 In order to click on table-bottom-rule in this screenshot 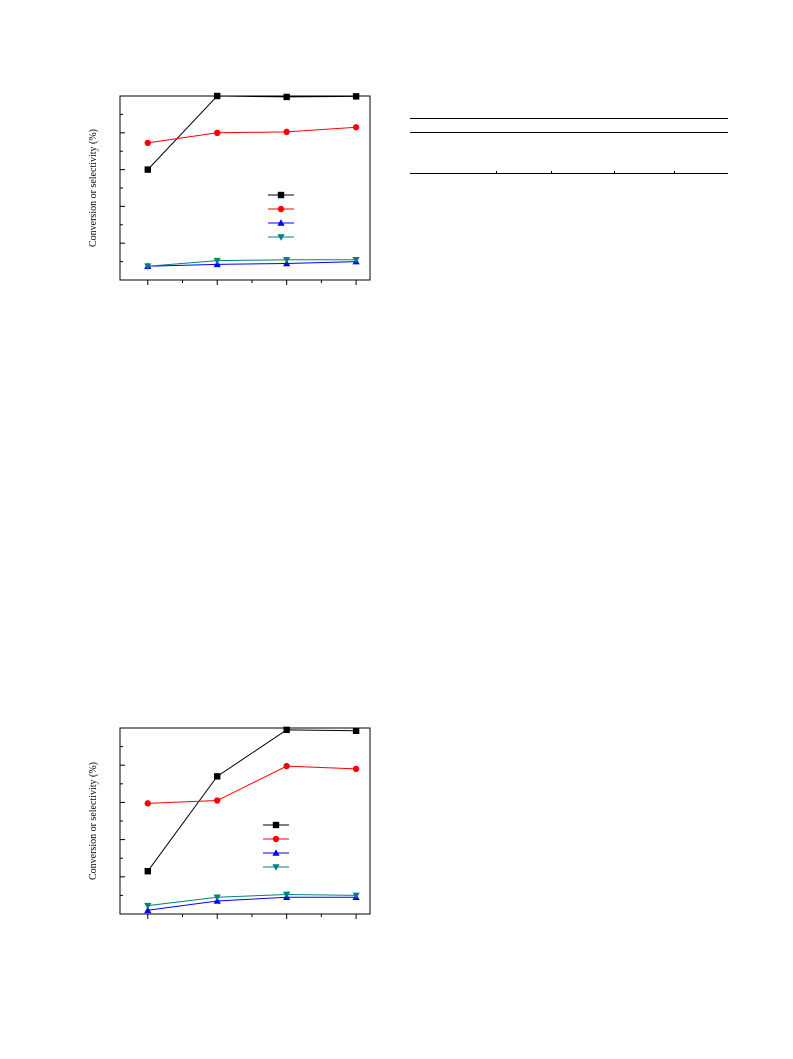, I will do `click(569, 173)`.